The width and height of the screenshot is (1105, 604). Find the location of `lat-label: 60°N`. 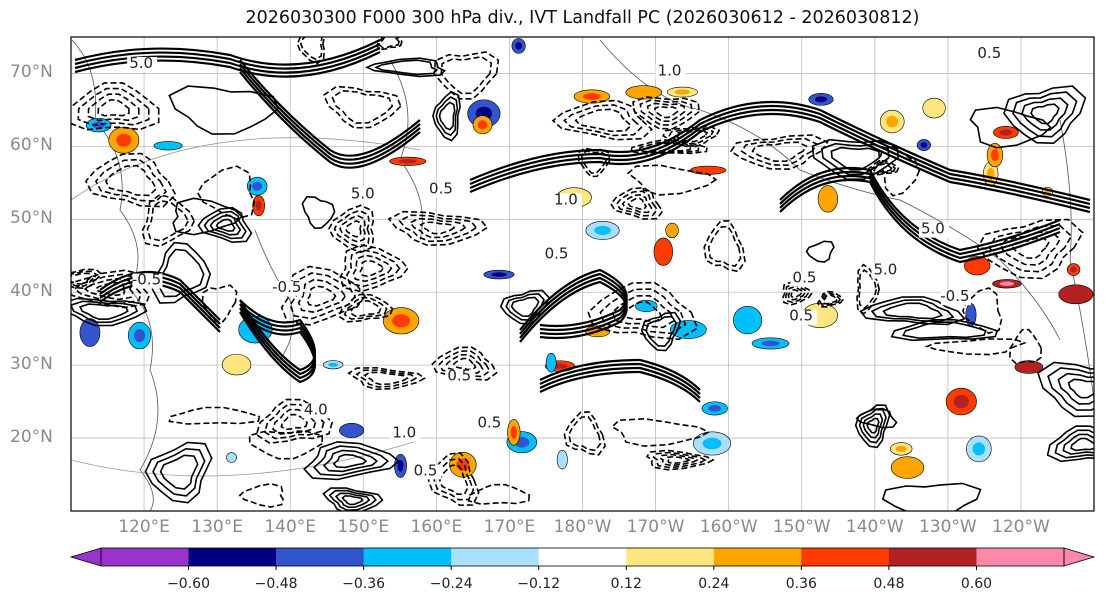

lat-label: 60°N is located at coordinates (31, 145).